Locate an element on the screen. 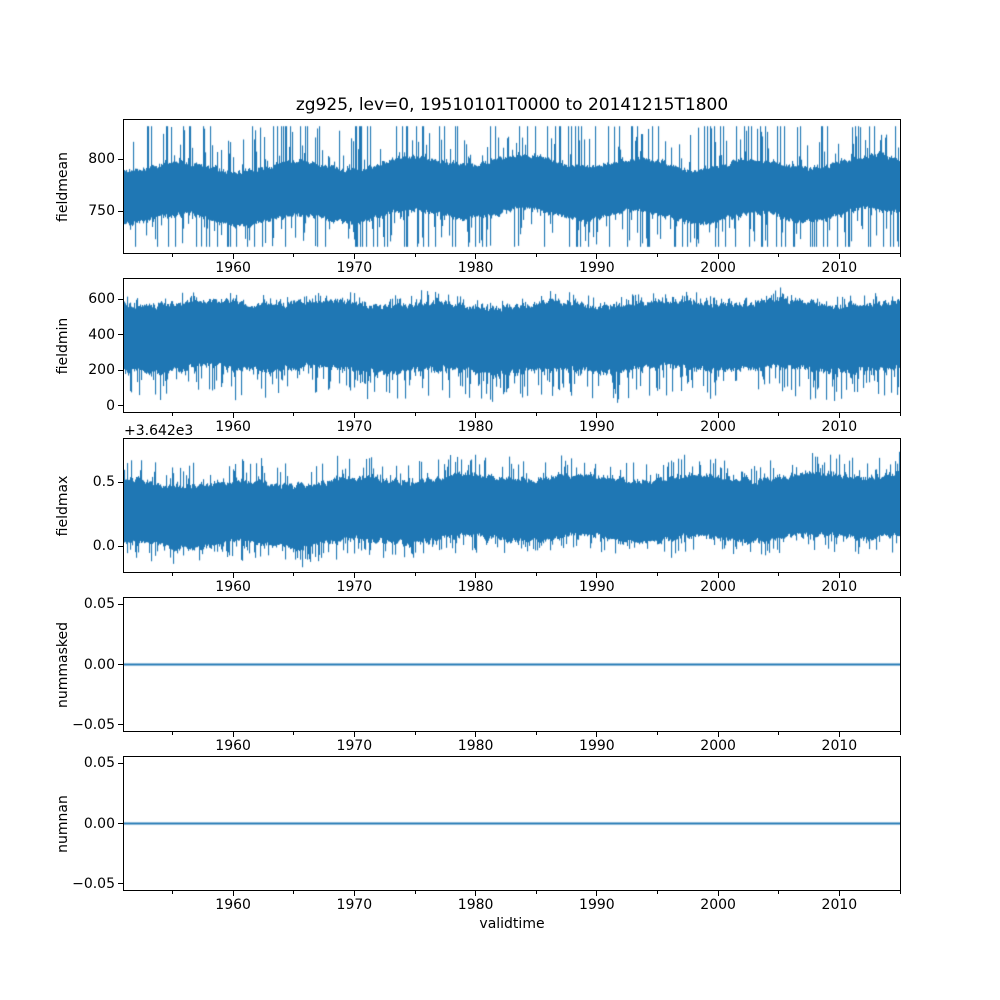 This screenshot has height=1000, width=1000. nummasked-ytick-mark is located at coordinates (120, 725).